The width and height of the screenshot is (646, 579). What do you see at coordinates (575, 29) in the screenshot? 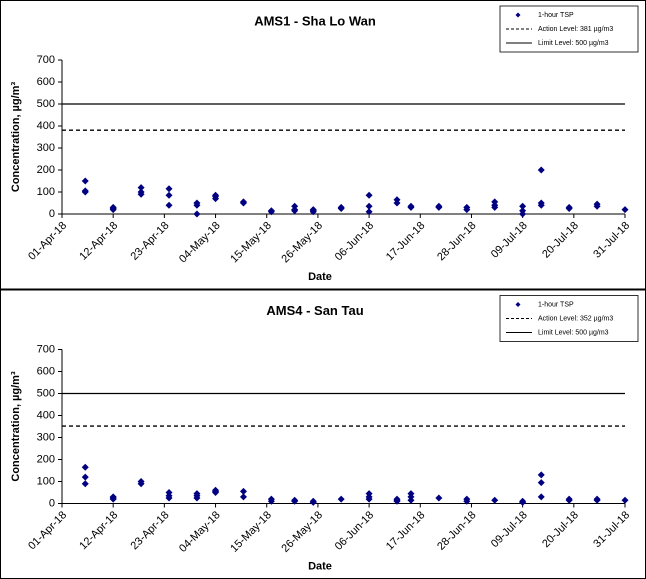
I see `legend-label: Action Level: 381 µg/m3` at bounding box center [575, 29].